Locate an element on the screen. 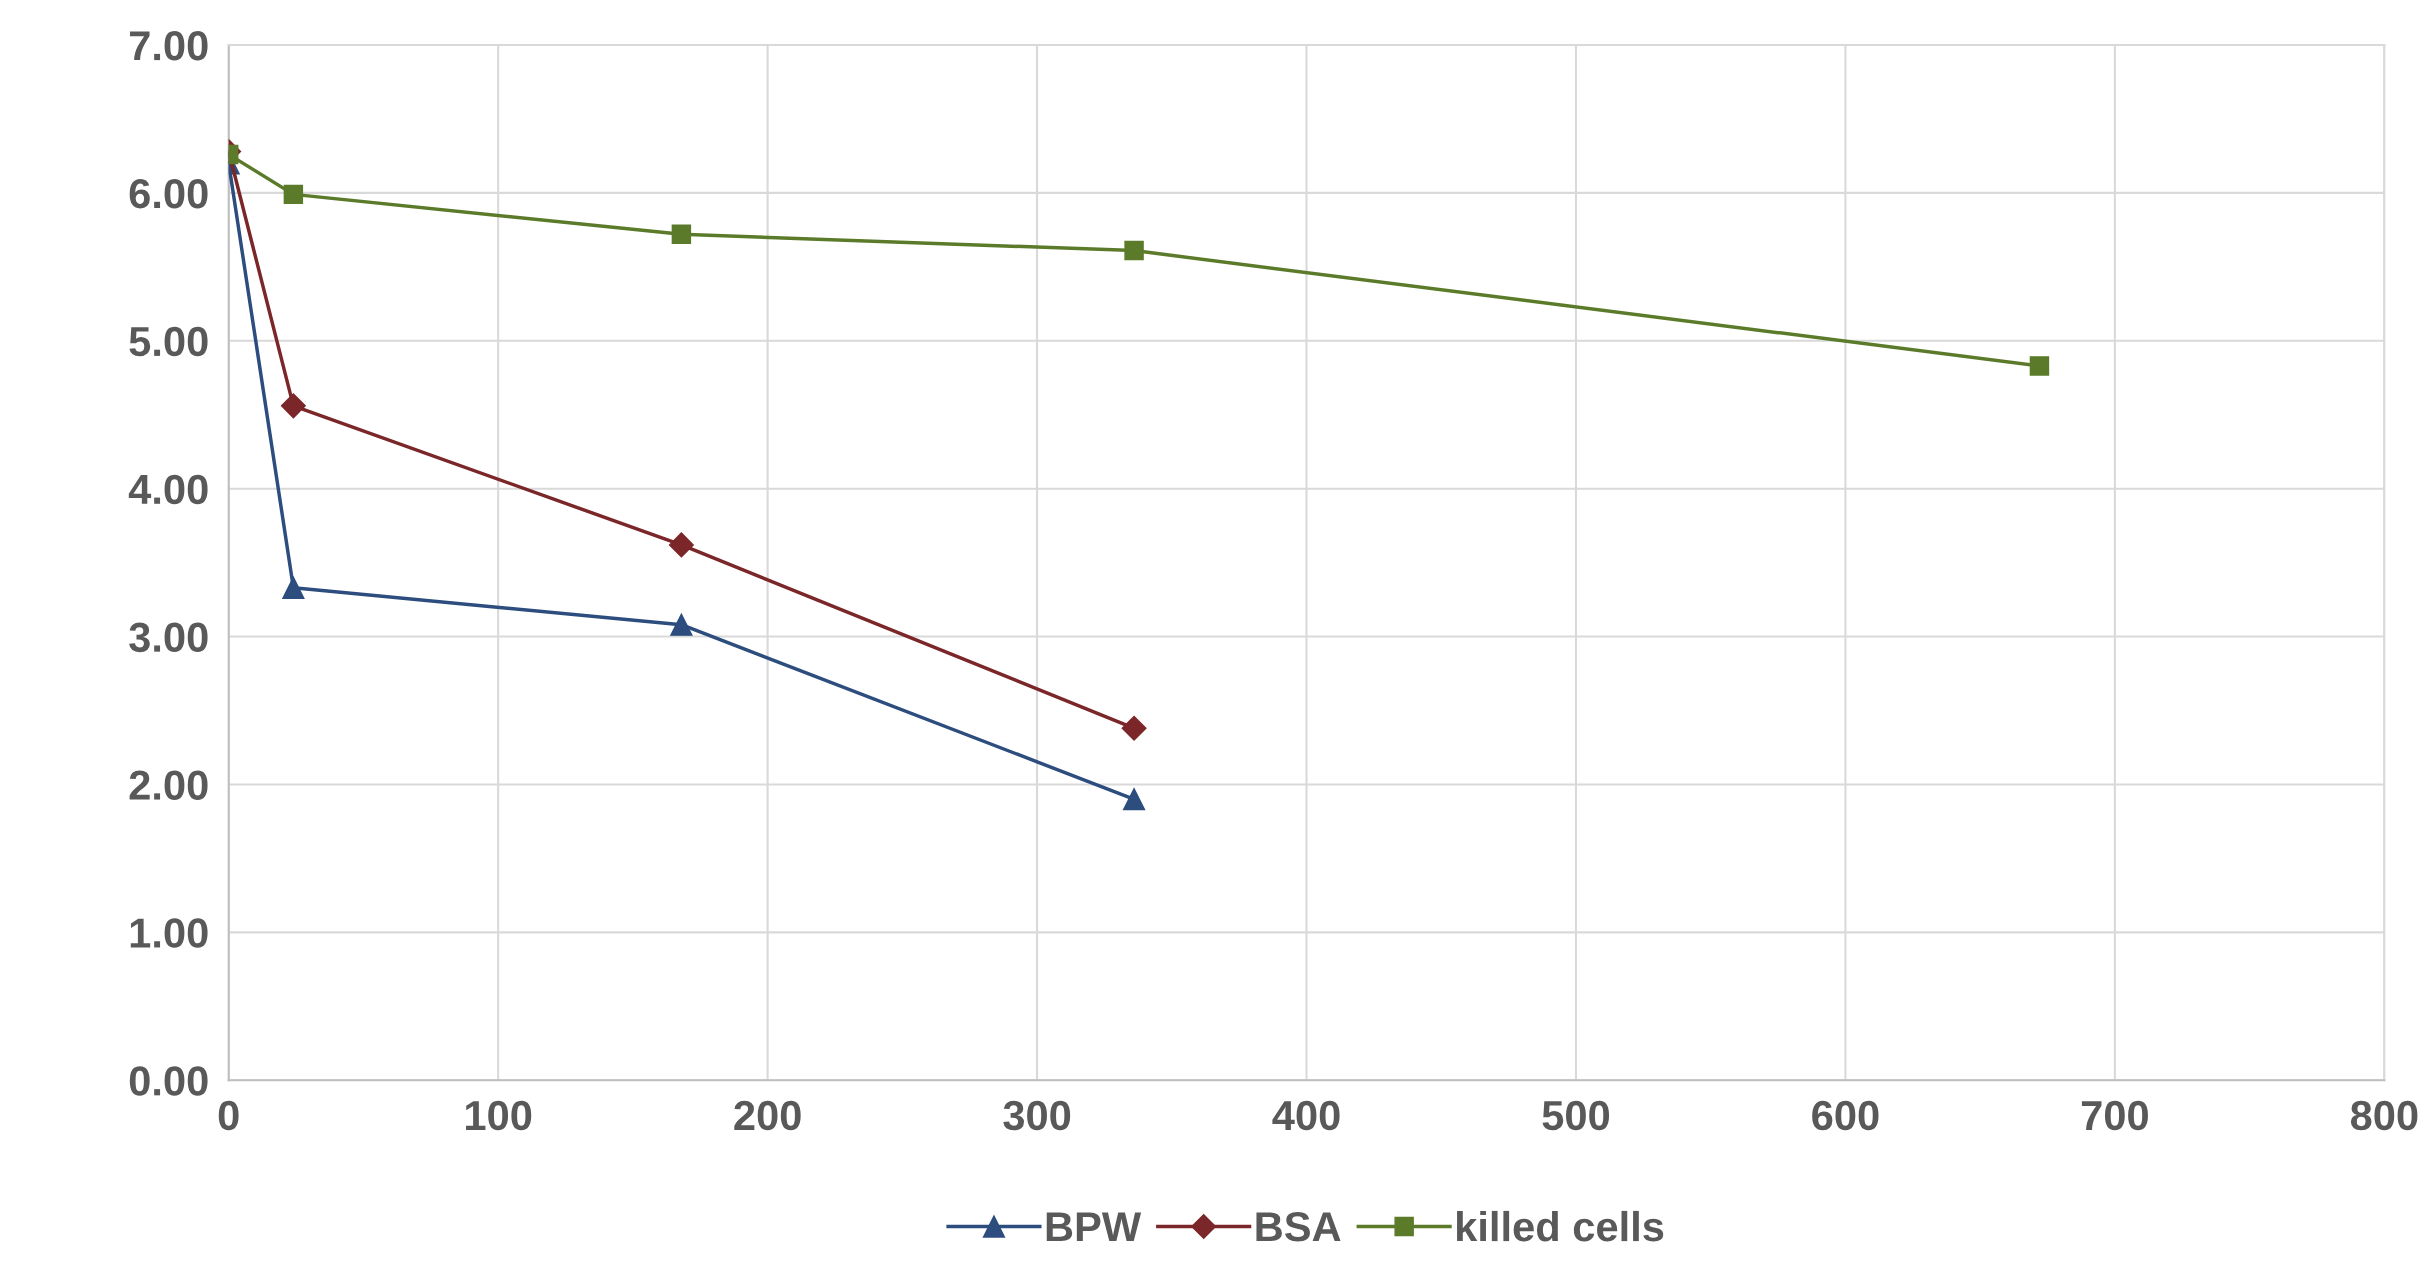  x-tick-label: 300 is located at coordinates (1037, 1115).